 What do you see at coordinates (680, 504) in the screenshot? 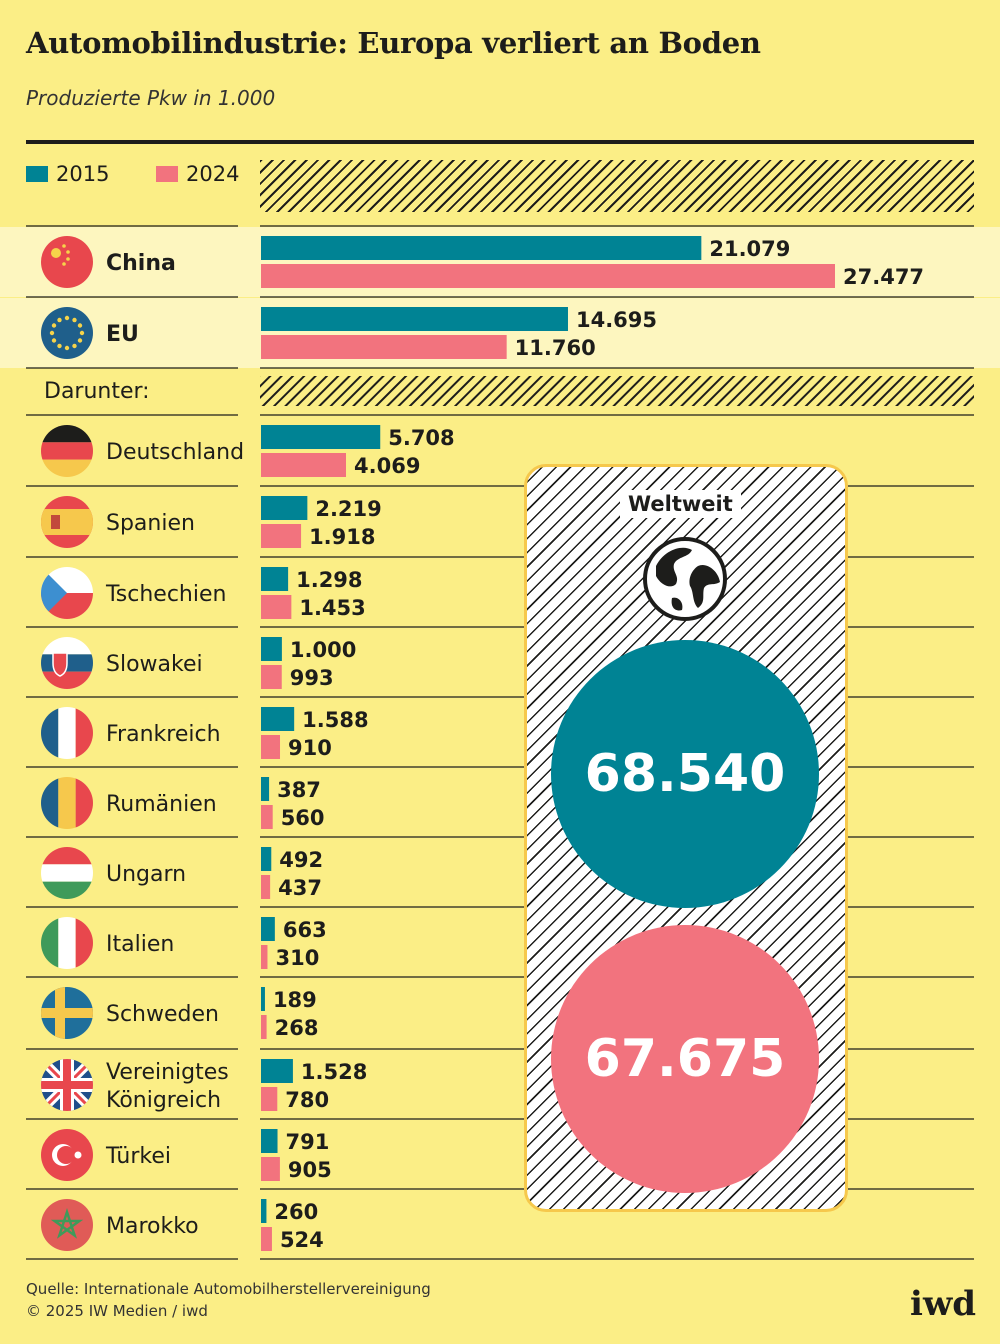
I see `worldwide-label: Weltweit` at bounding box center [680, 504].